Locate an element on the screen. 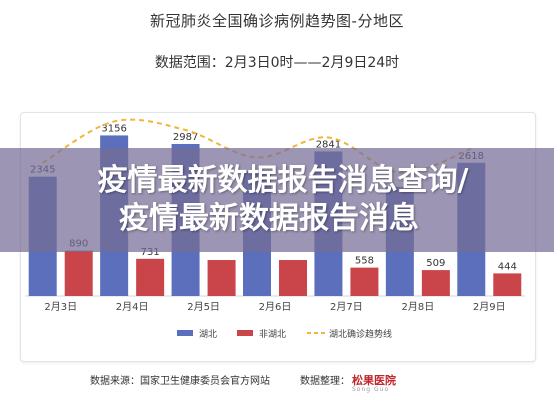 This screenshot has width=554, height=407. x-tick-label-3: 2月5日 is located at coordinates (203, 307).